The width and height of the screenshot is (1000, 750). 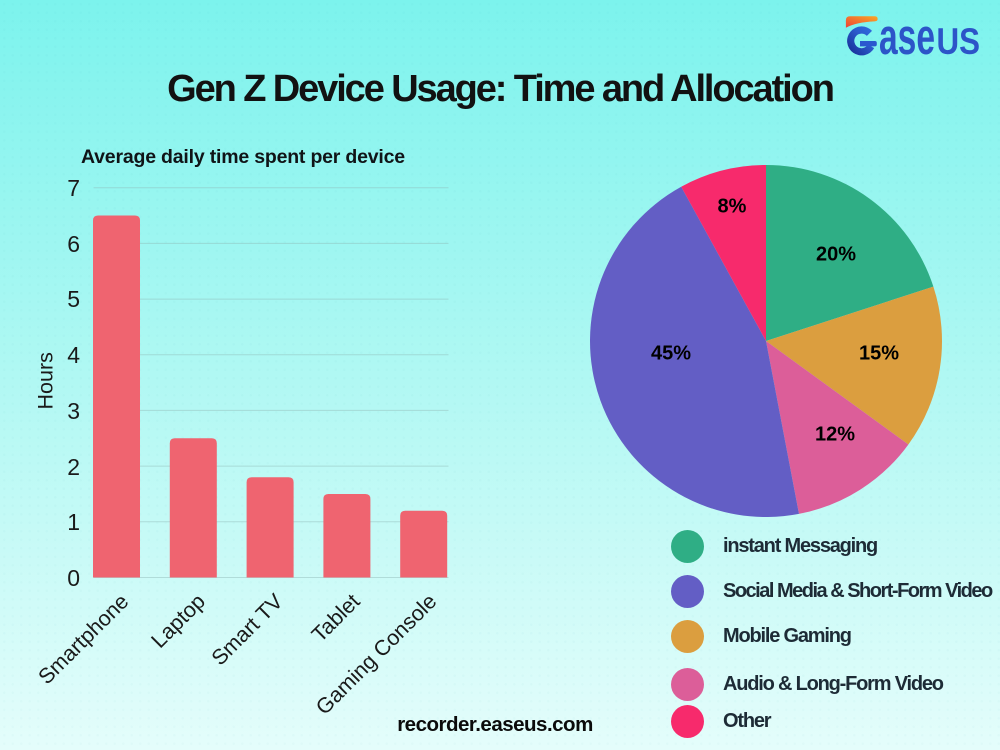 What do you see at coordinates (959, 40) in the screenshot?
I see `svg-text: US` at bounding box center [959, 40].